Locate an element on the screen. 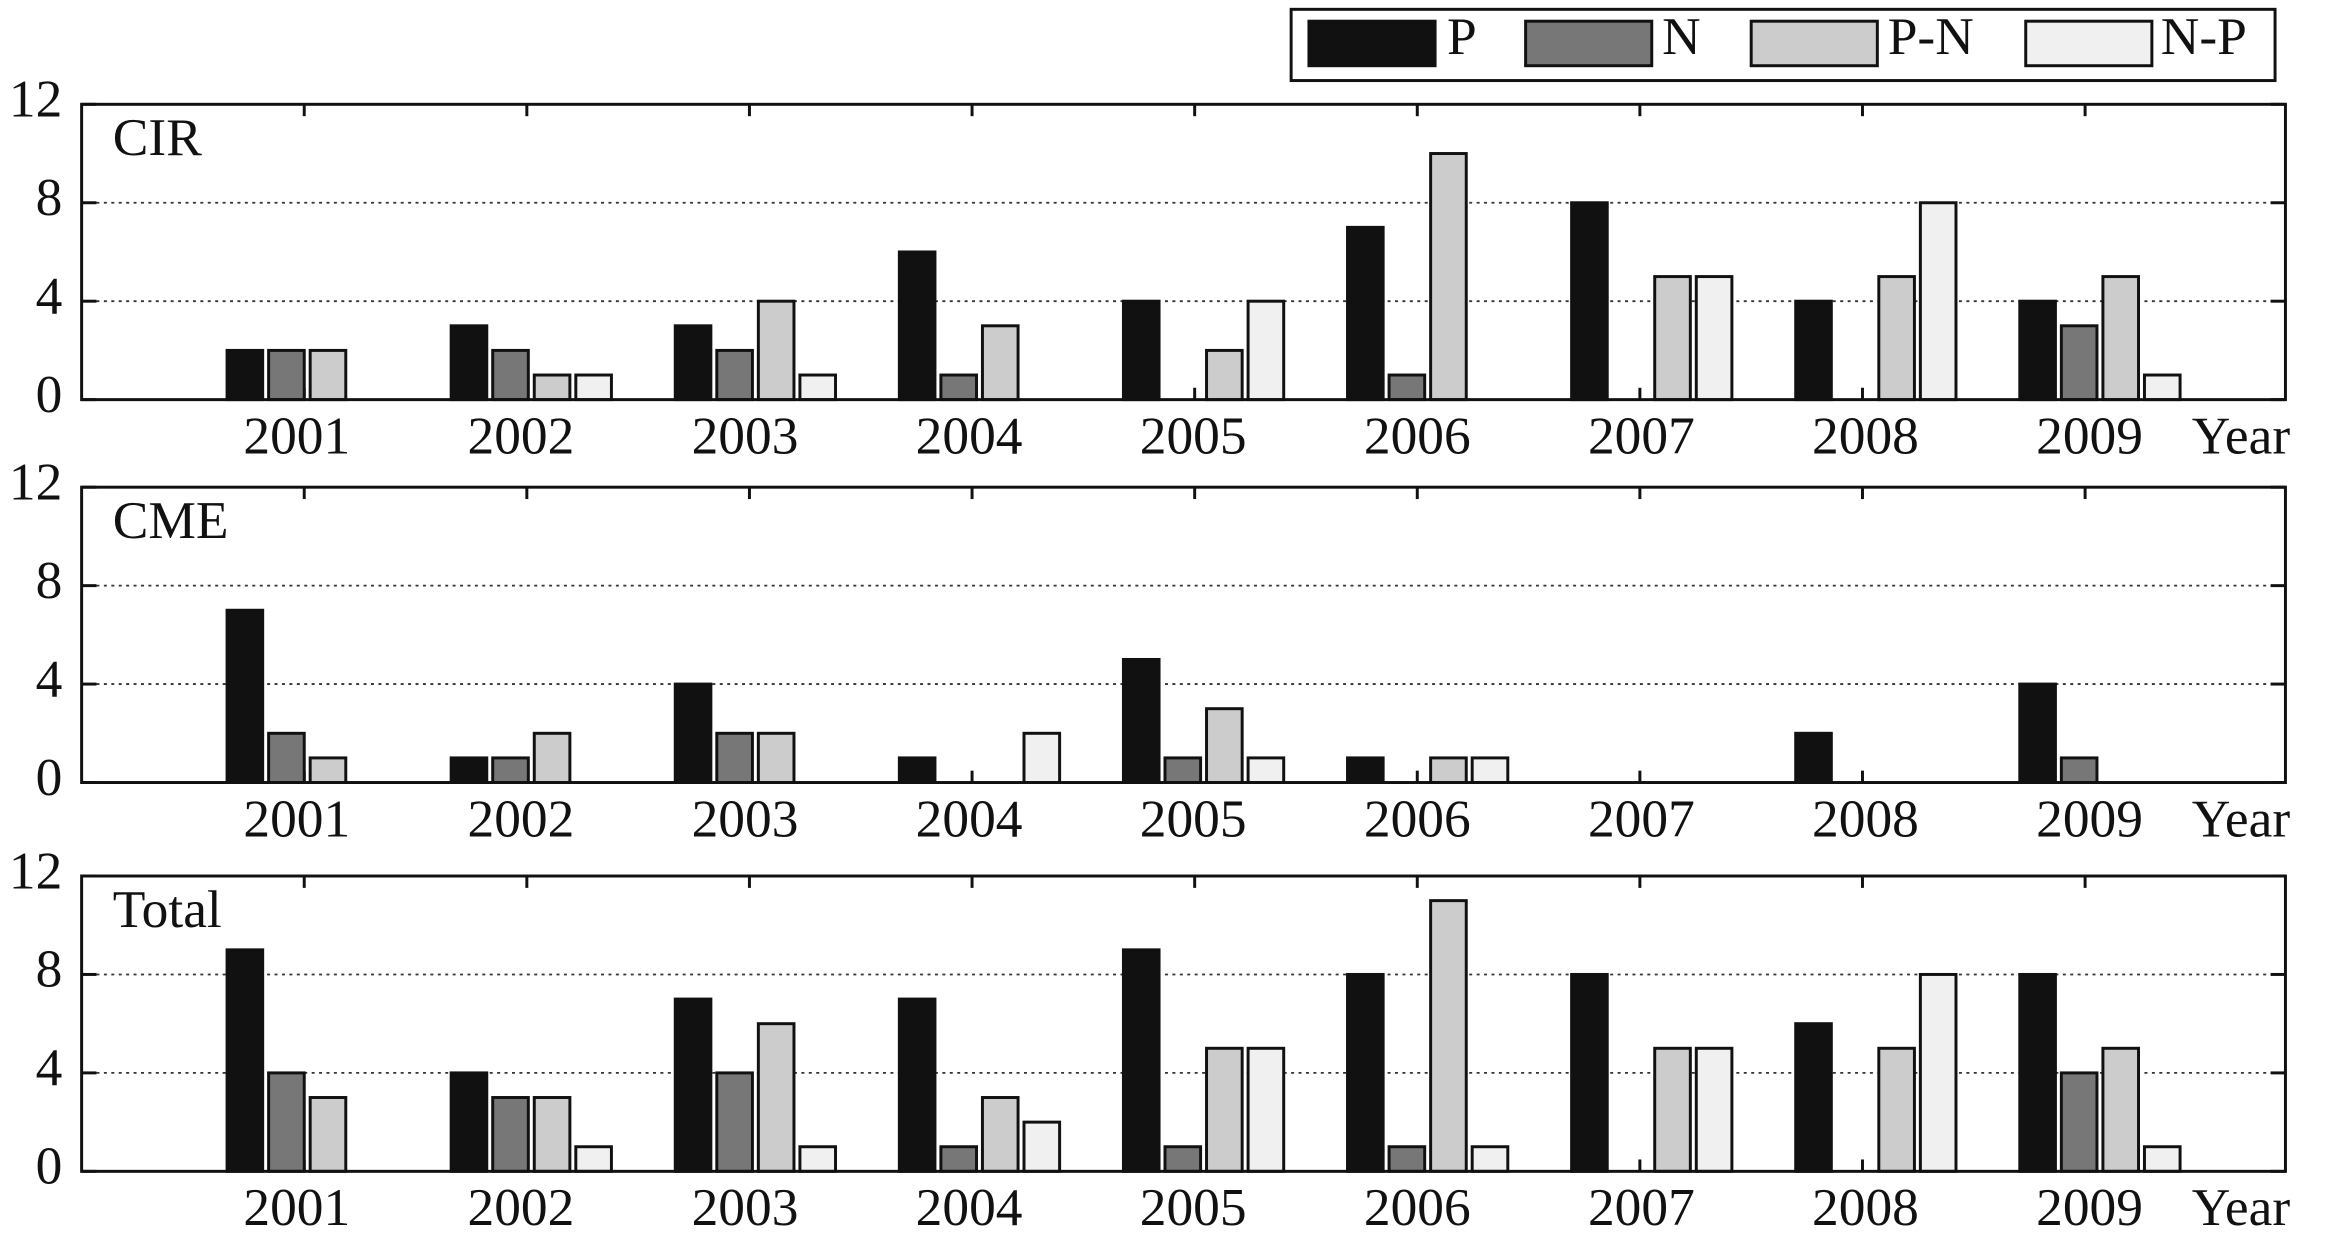  x-tick-label: 2006 is located at coordinates (1417, 1207).